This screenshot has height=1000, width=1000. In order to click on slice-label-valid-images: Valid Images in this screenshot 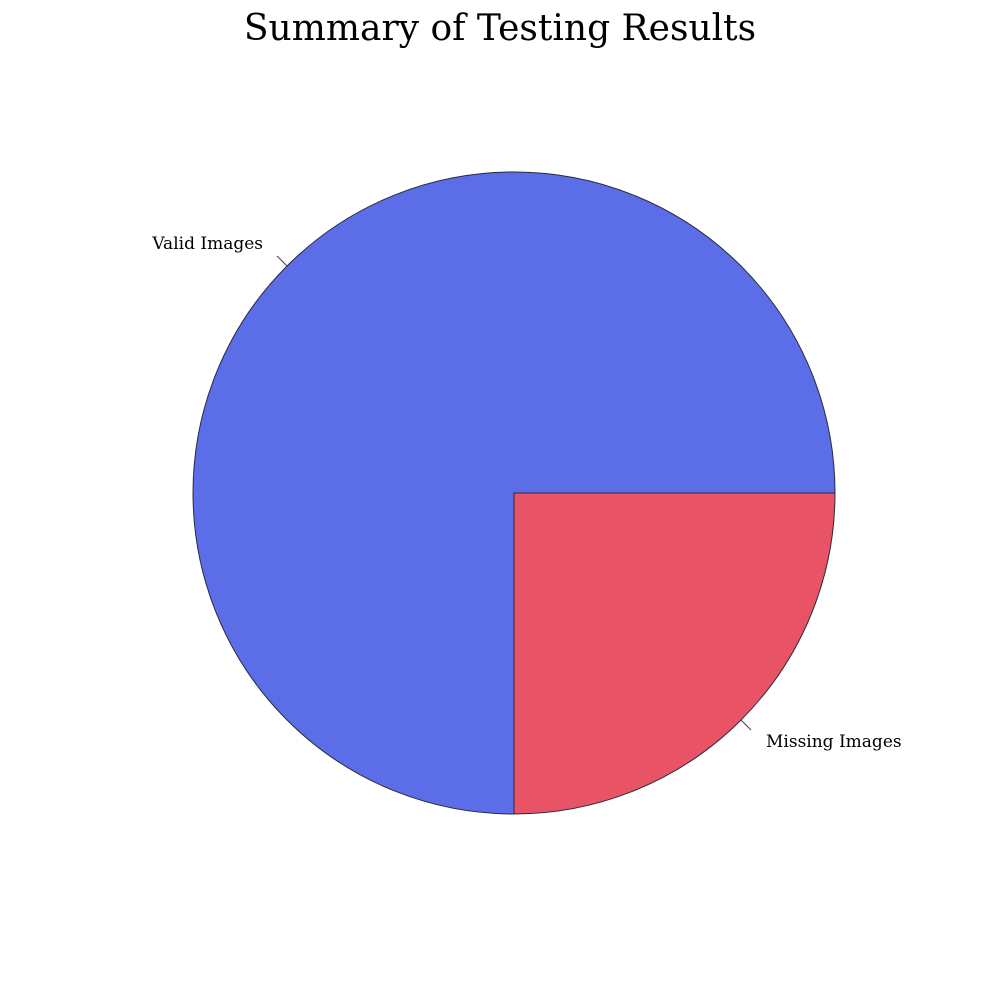, I will do `click(207, 244)`.